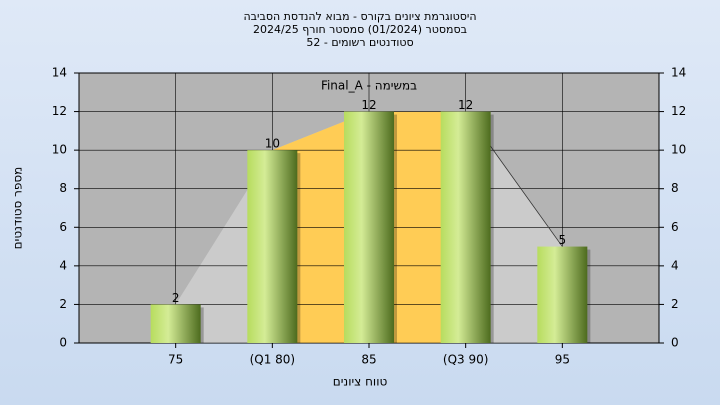  What do you see at coordinates (562, 360) in the screenshot?
I see `x-tick-label: 95` at bounding box center [562, 360].